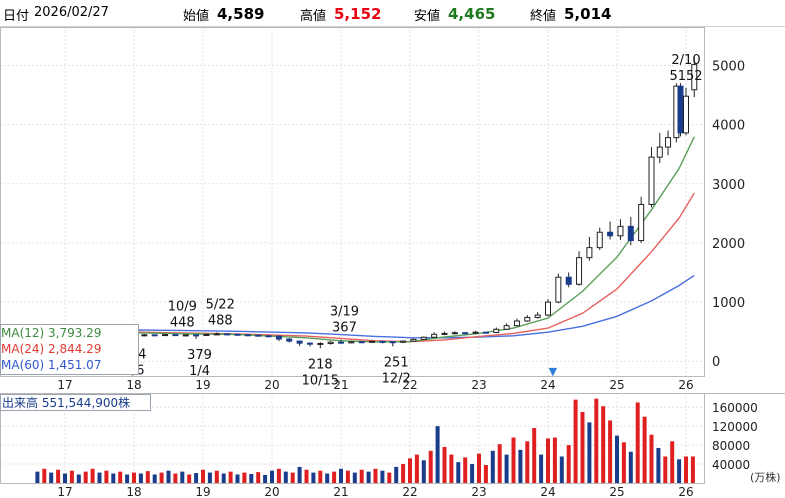  Describe the element at coordinates (553, 371) in the screenshot. I see `triangle-marker: ▼` at that location.